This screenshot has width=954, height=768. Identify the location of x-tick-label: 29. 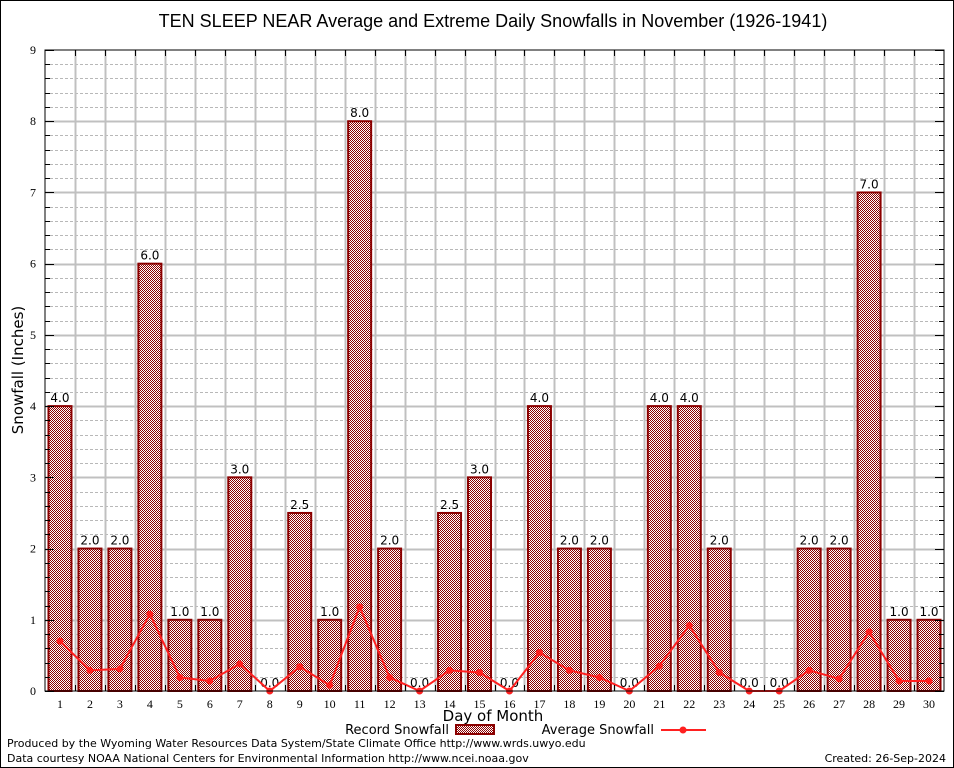
(899, 704).